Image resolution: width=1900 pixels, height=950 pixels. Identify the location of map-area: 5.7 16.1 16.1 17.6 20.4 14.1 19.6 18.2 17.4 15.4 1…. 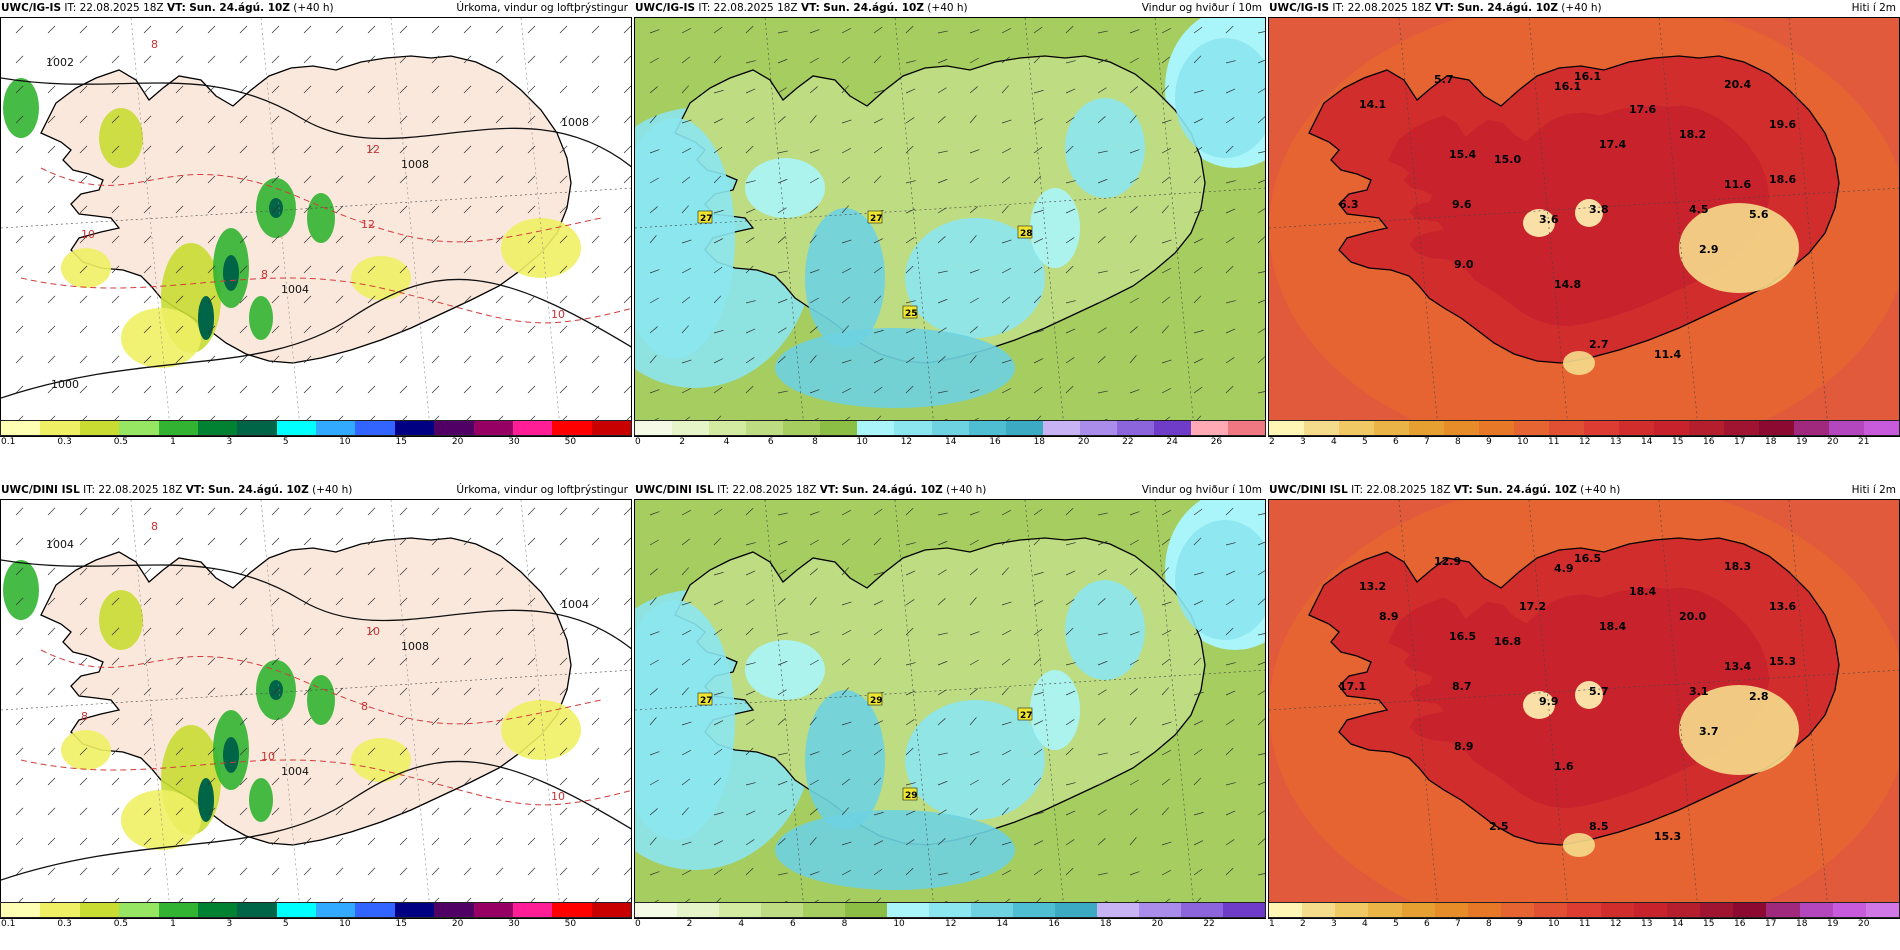
(1584, 227).